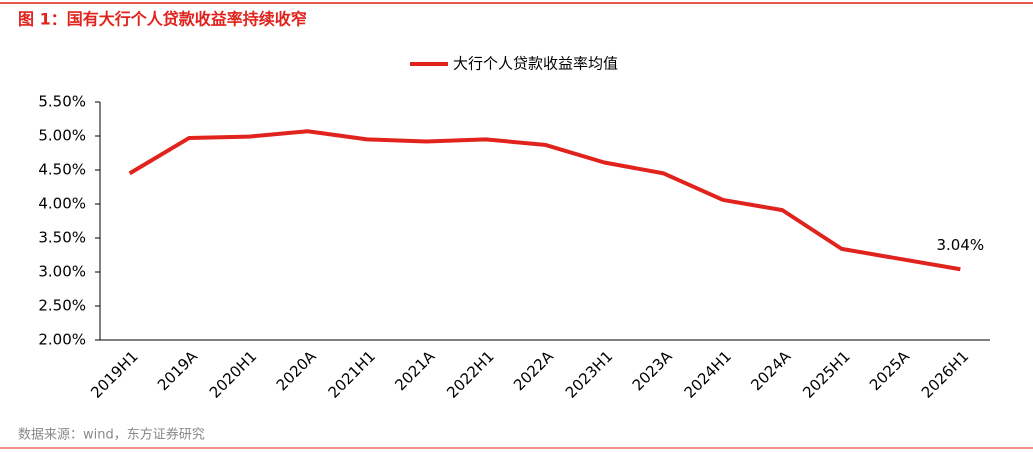  I want to click on source-note: 数据来源：wind，东方证券研究, so click(111, 435).